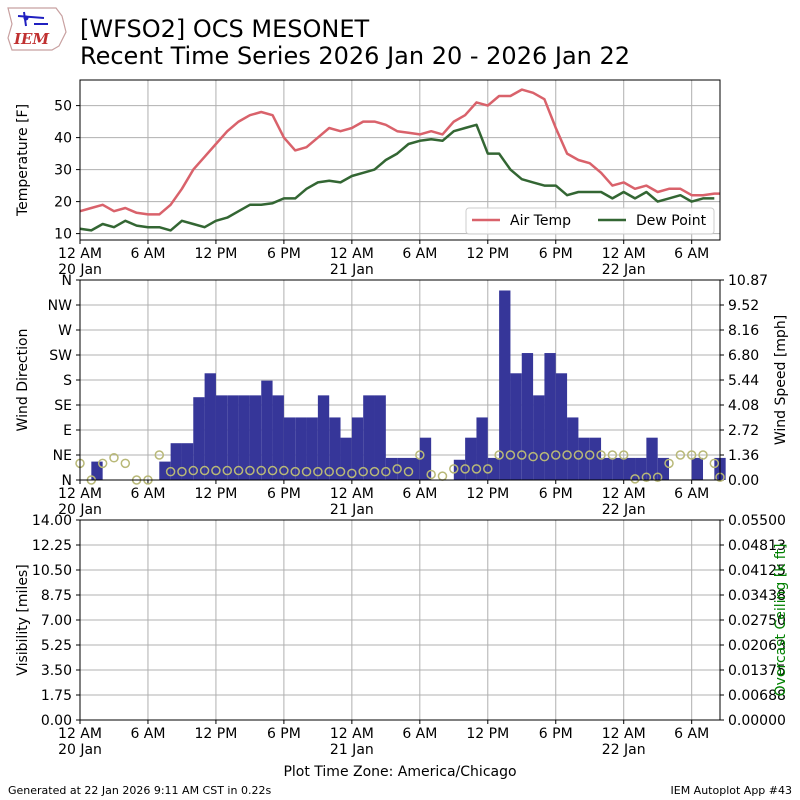 This screenshot has width=800, height=800. What do you see at coordinates (399, 152) in the screenshot?
I see `series-line-air-temp` at bounding box center [399, 152].